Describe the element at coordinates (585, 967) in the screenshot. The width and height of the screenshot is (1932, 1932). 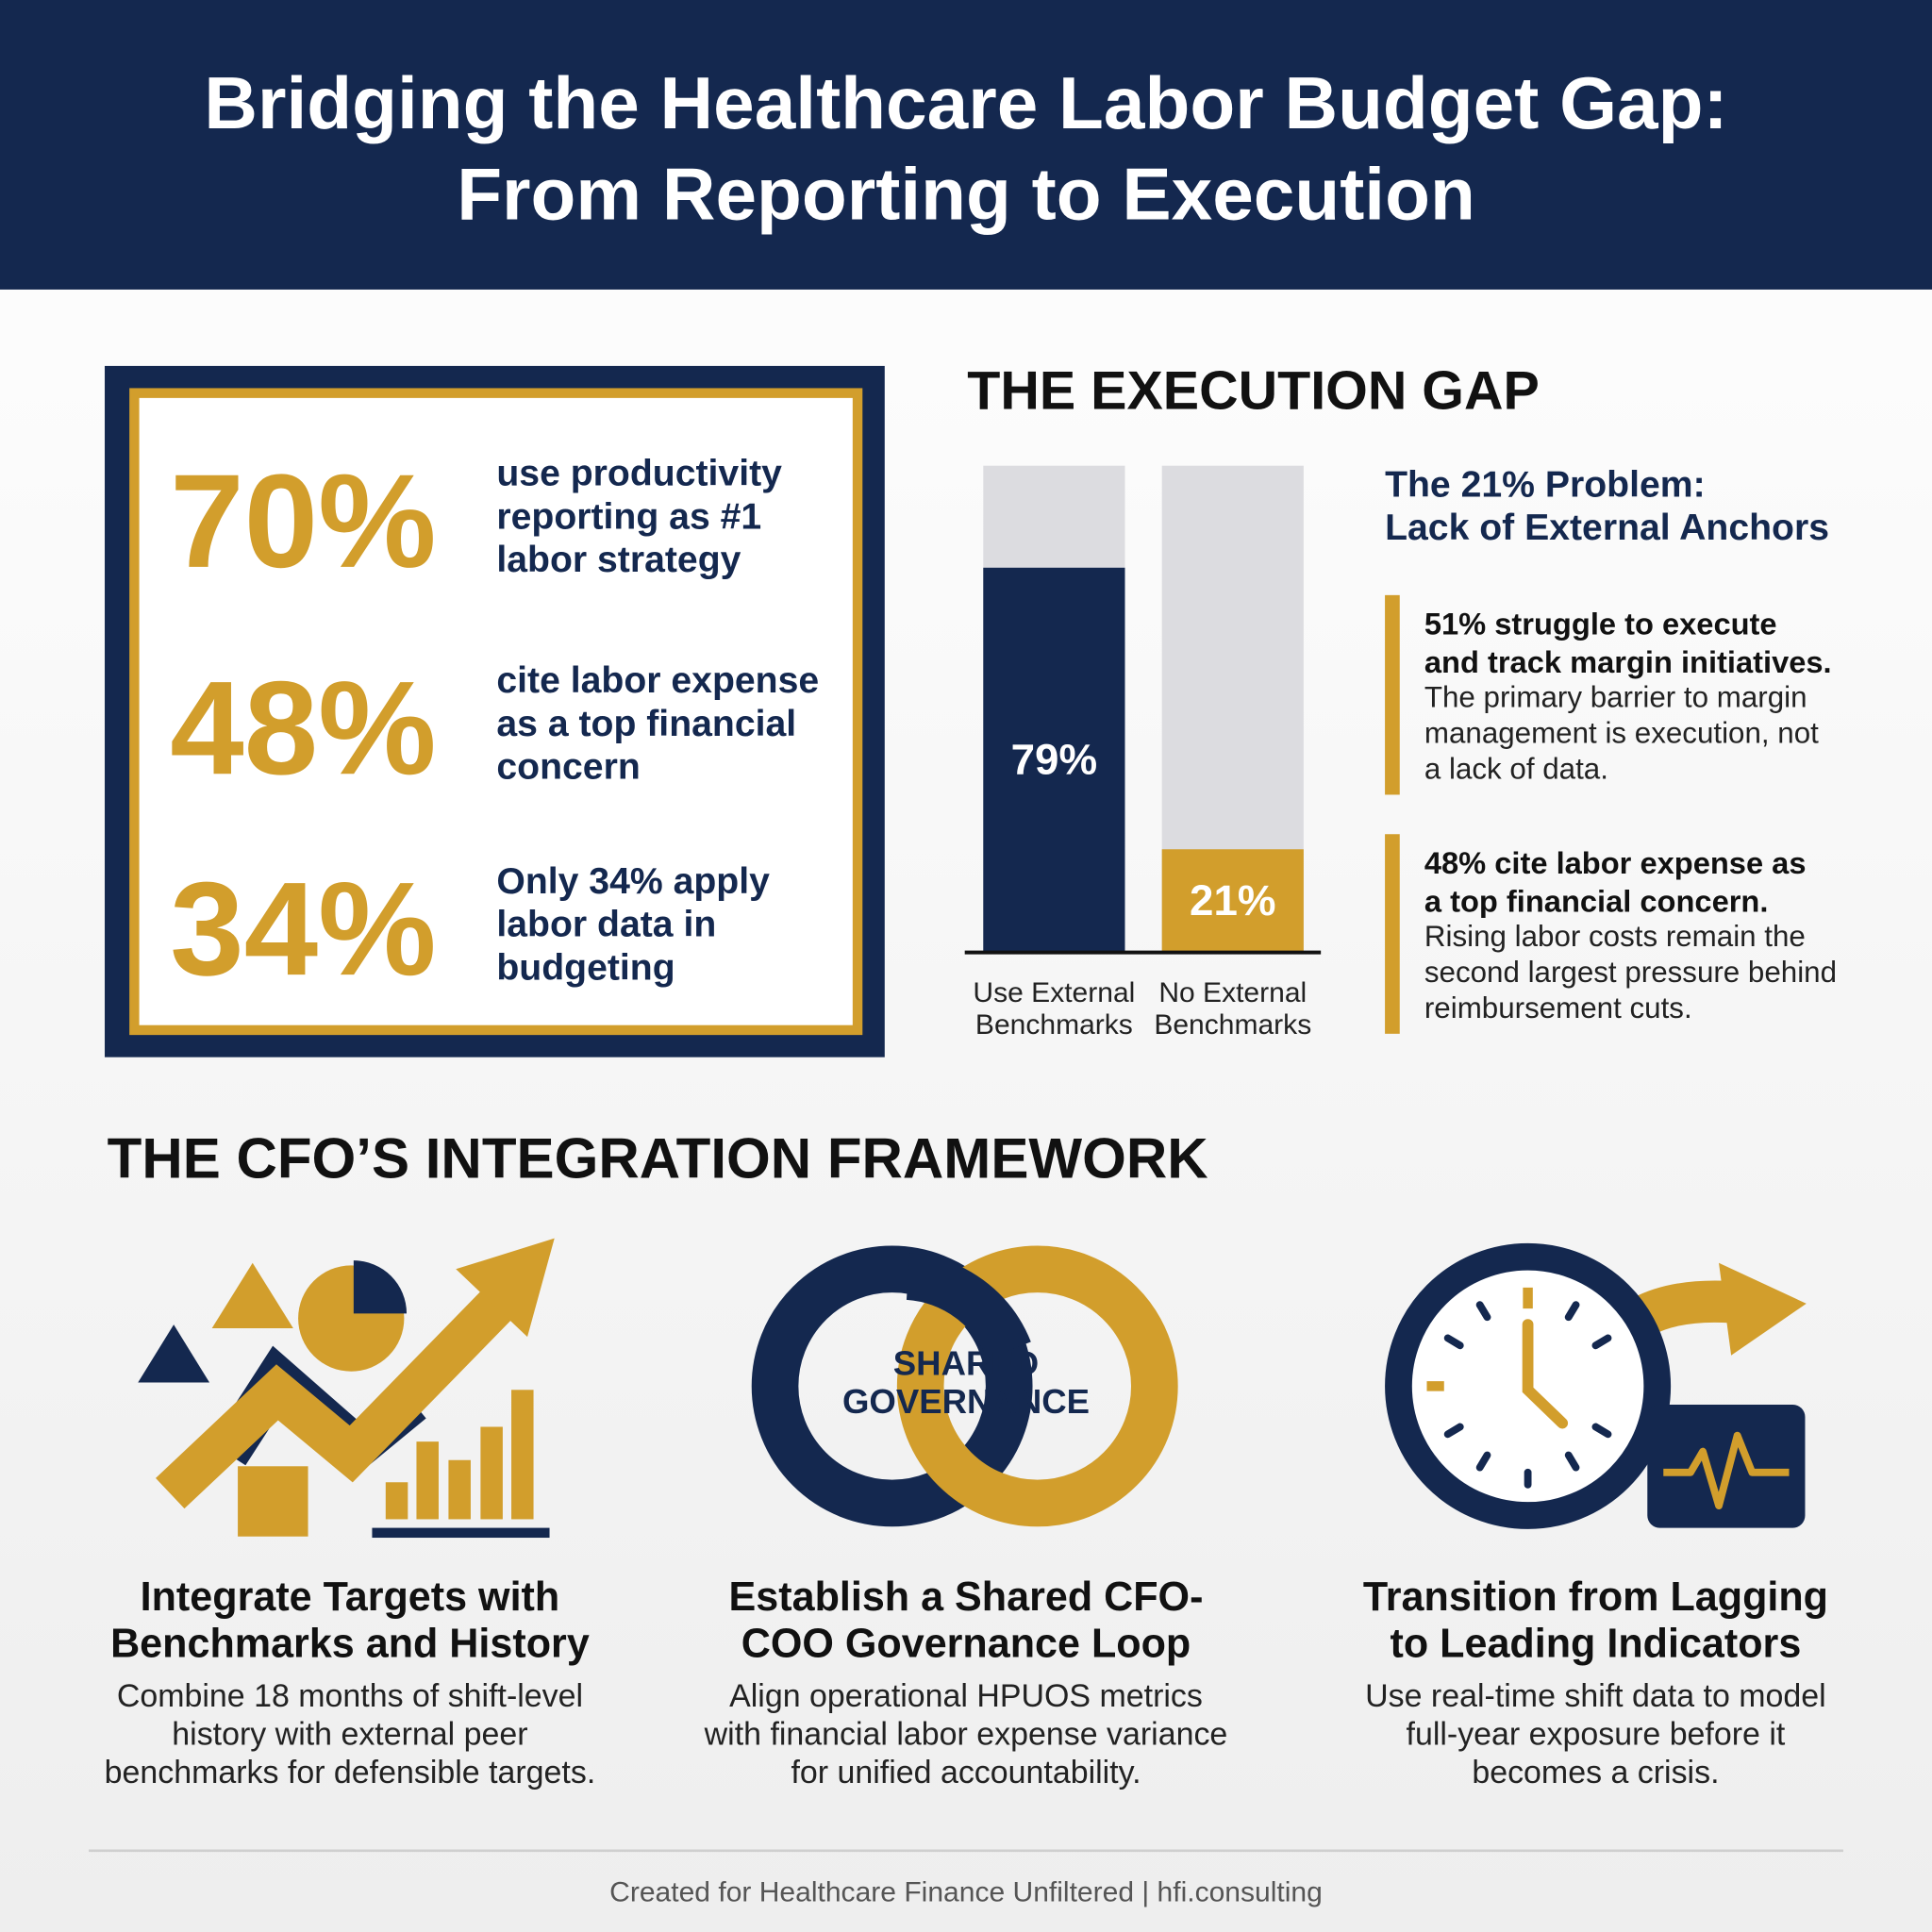
I see `stat-text: budgeting` at that location.